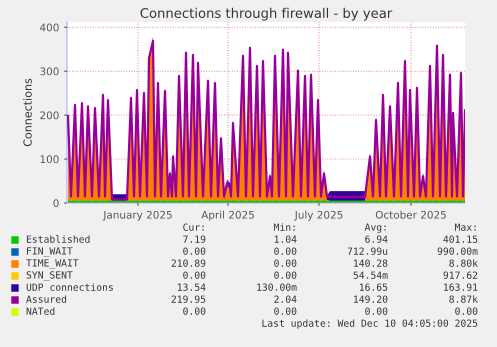  What do you see at coordinates (460, 275) in the screenshot?
I see `text: 917.62` at bounding box center [460, 275].